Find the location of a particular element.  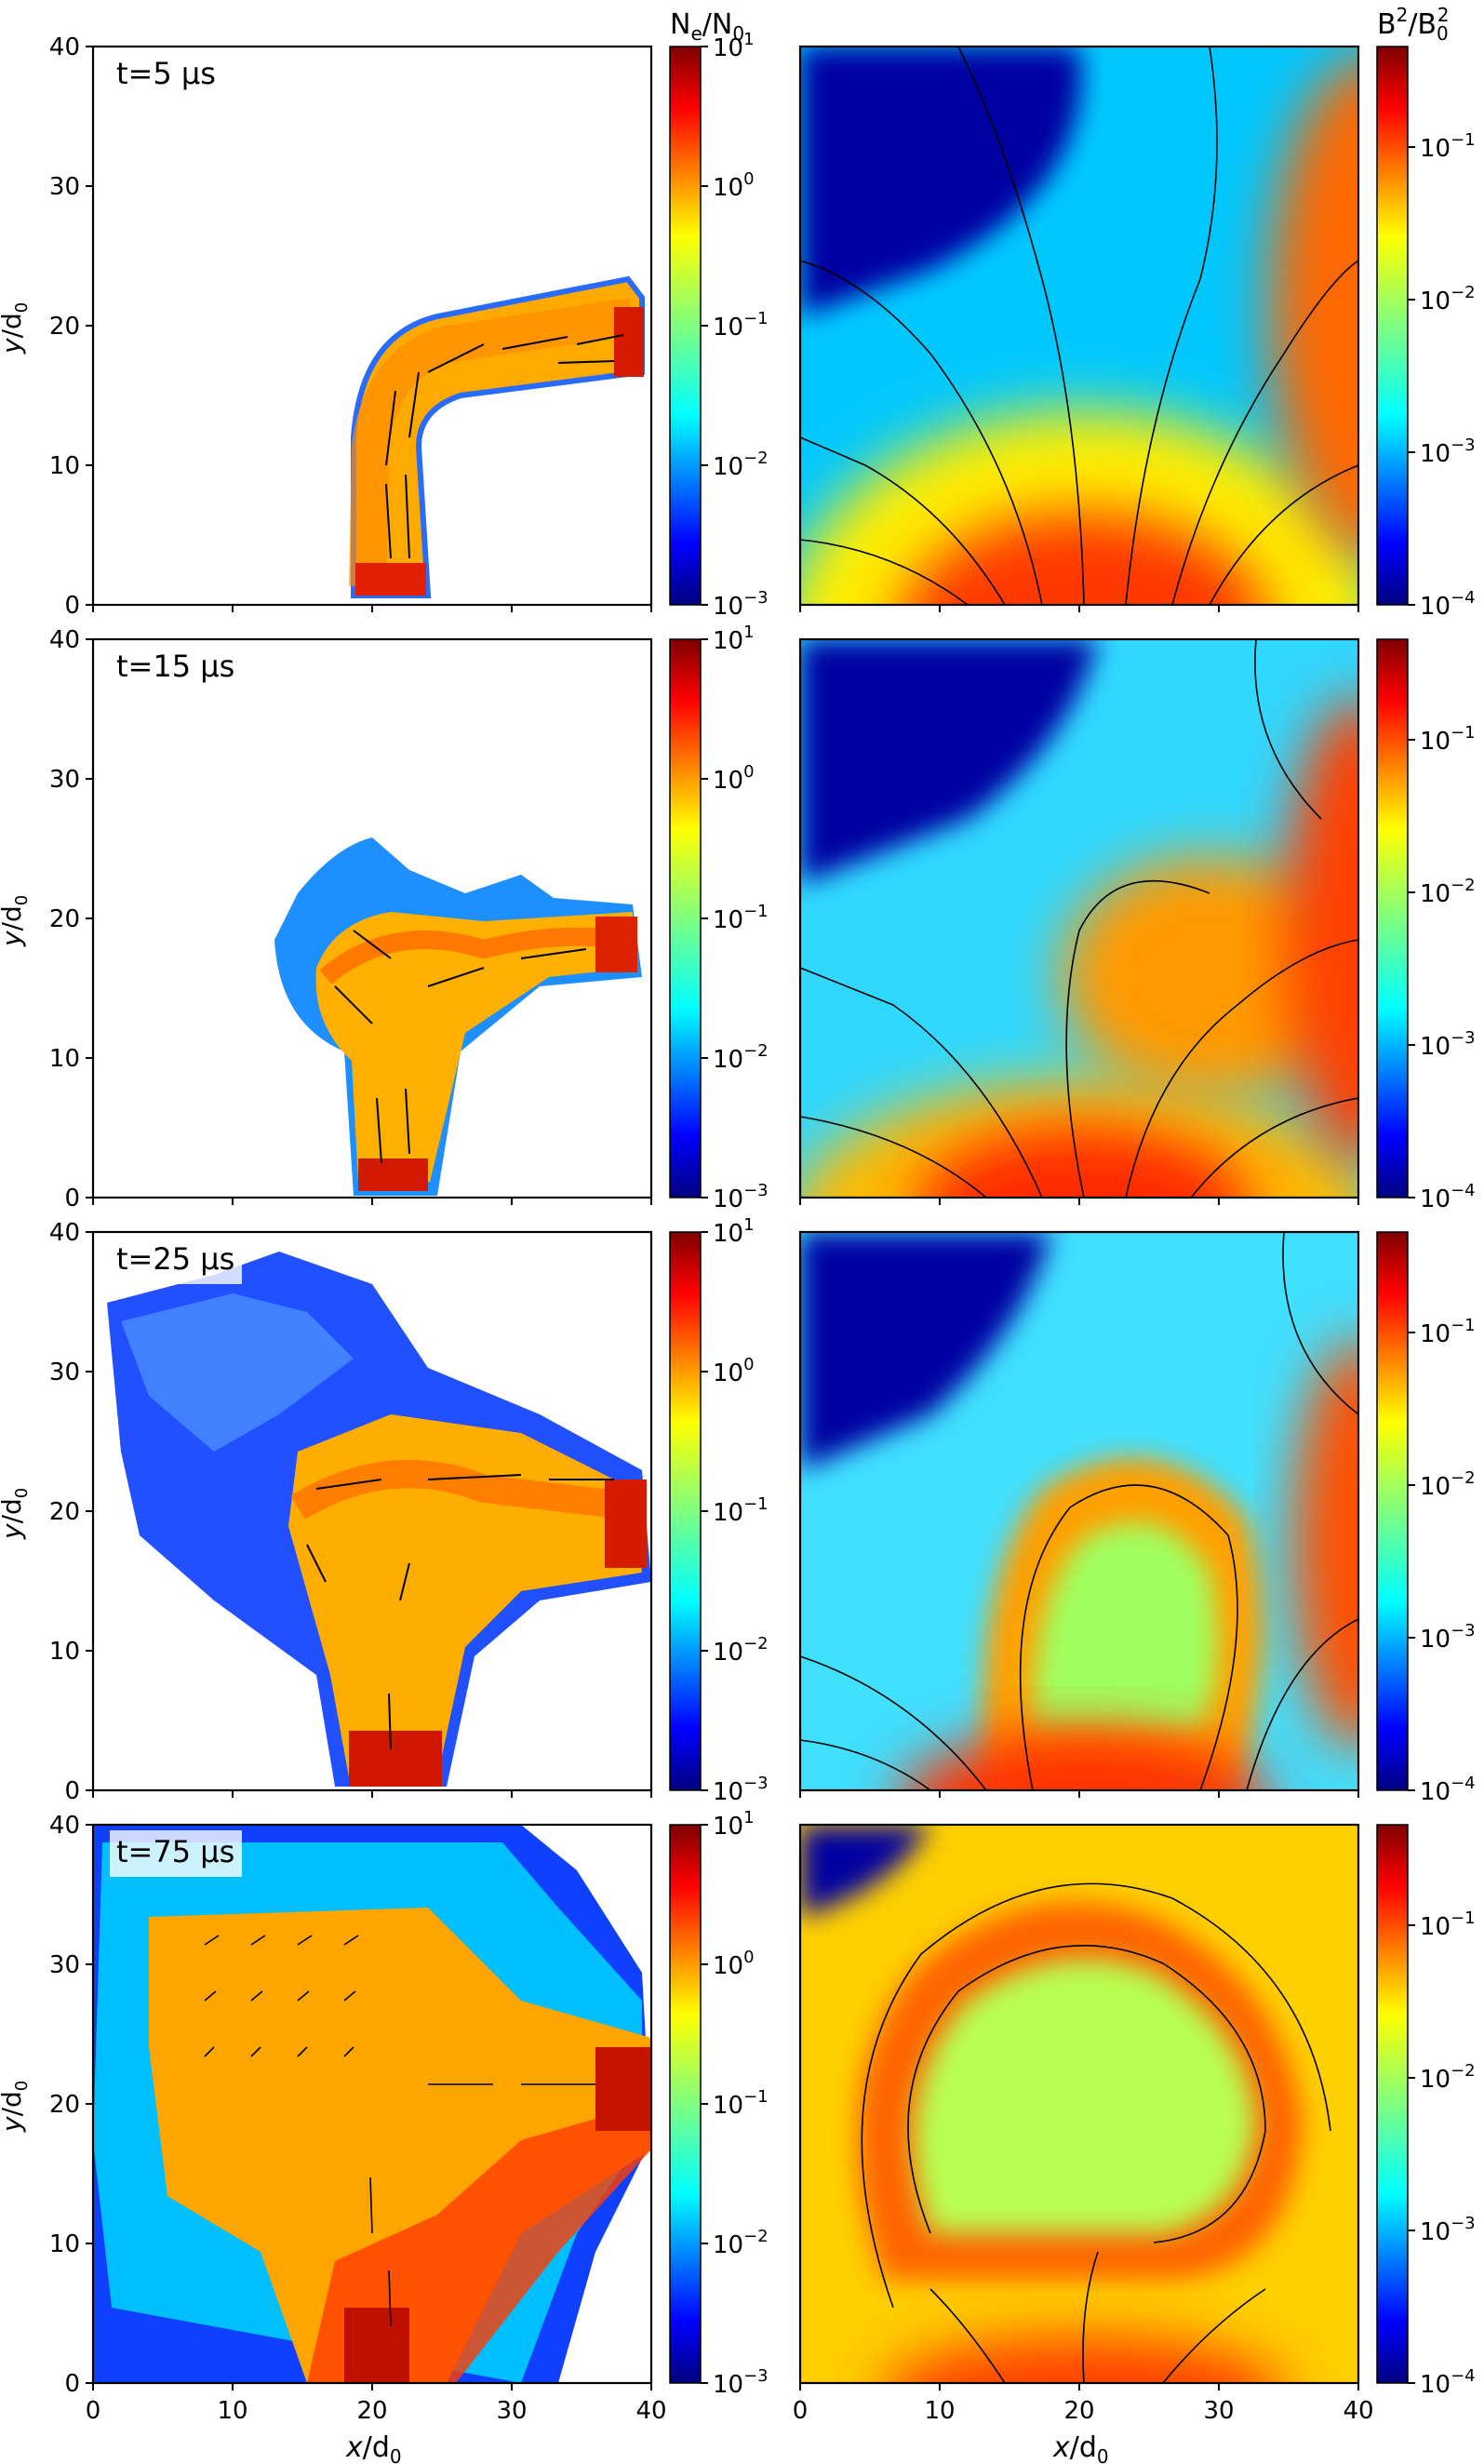

x-axis-label-right: x/d0 is located at coordinates (1080, 2448).